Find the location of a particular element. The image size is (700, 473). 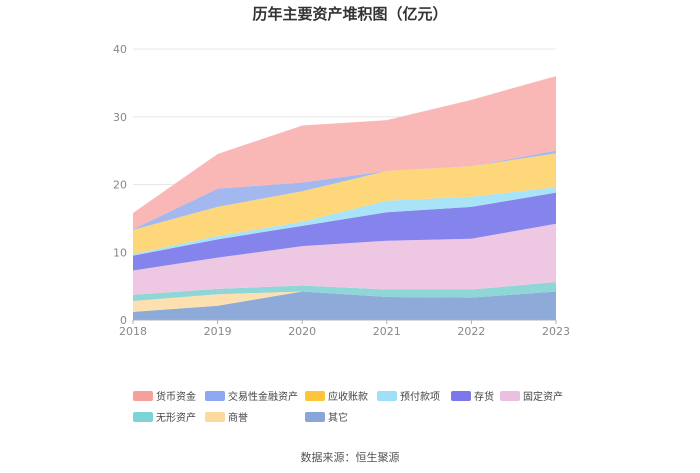

area-series-应收账款 is located at coordinates (344, 204).